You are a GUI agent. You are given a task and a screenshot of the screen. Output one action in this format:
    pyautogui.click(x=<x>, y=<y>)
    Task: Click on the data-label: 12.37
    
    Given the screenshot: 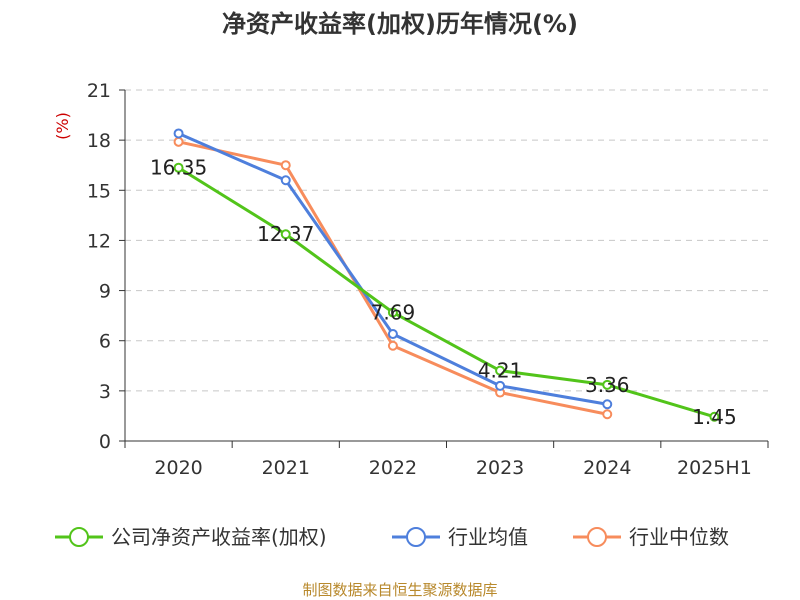 What is the action you would take?
    pyautogui.click(x=285, y=234)
    